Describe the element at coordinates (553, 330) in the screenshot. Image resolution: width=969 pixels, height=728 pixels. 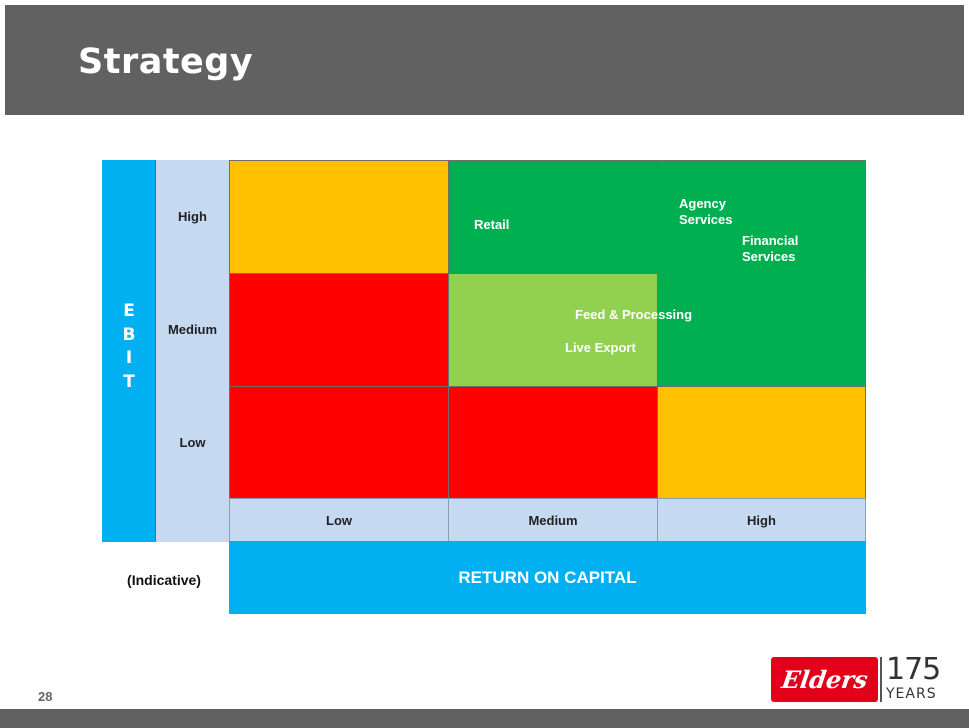
I see `matrix-cell-medium-medium` at that location.